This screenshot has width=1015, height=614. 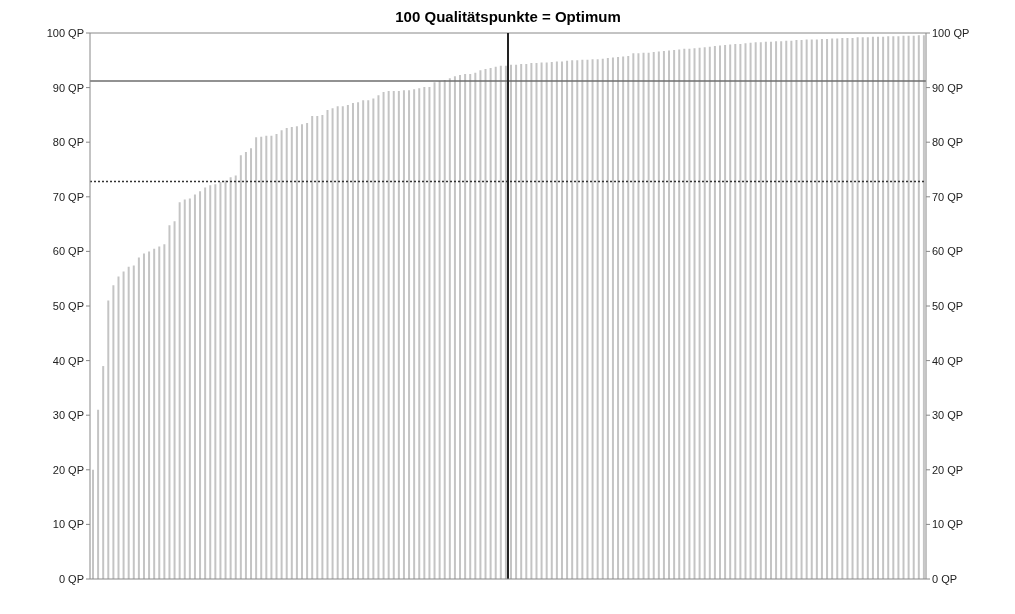 I want to click on y-tick-label: 20 QP, so click(x=68, y=469).